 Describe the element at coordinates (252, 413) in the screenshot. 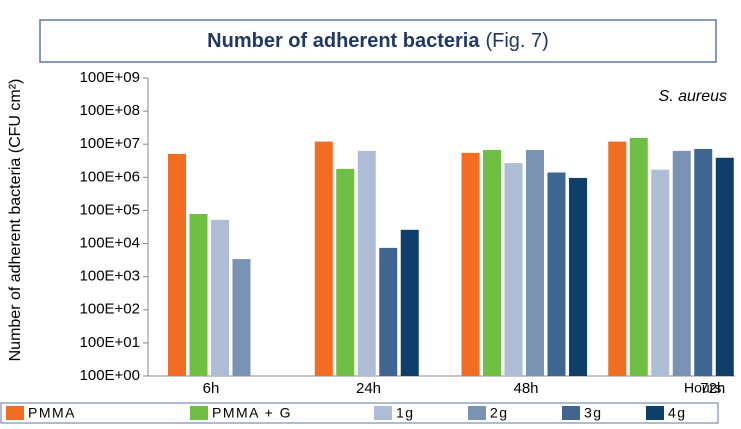

I see `legend-label: PMMA + G` at that location.